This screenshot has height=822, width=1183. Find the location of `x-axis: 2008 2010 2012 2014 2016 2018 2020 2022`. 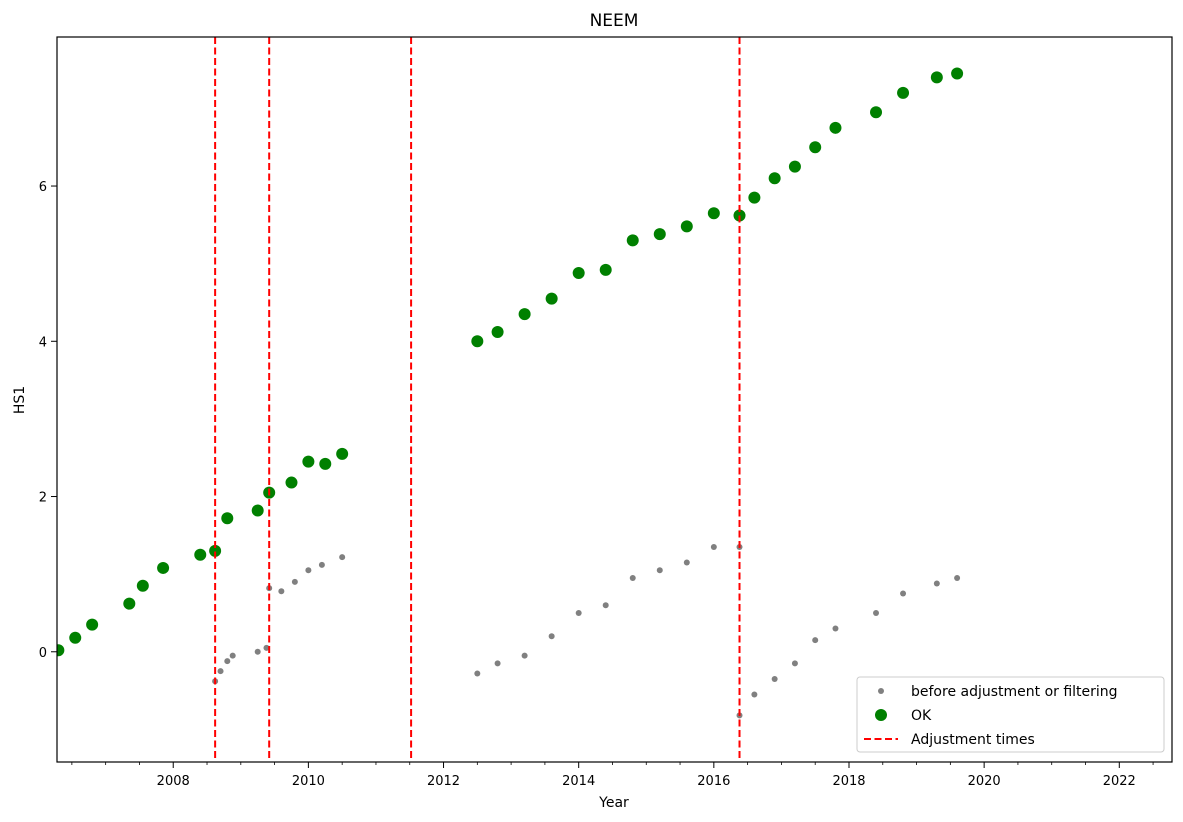

x-axis: 2008 2010 2012 2014 2016 2018 2020 2022 is located at coordinates (612, 775).